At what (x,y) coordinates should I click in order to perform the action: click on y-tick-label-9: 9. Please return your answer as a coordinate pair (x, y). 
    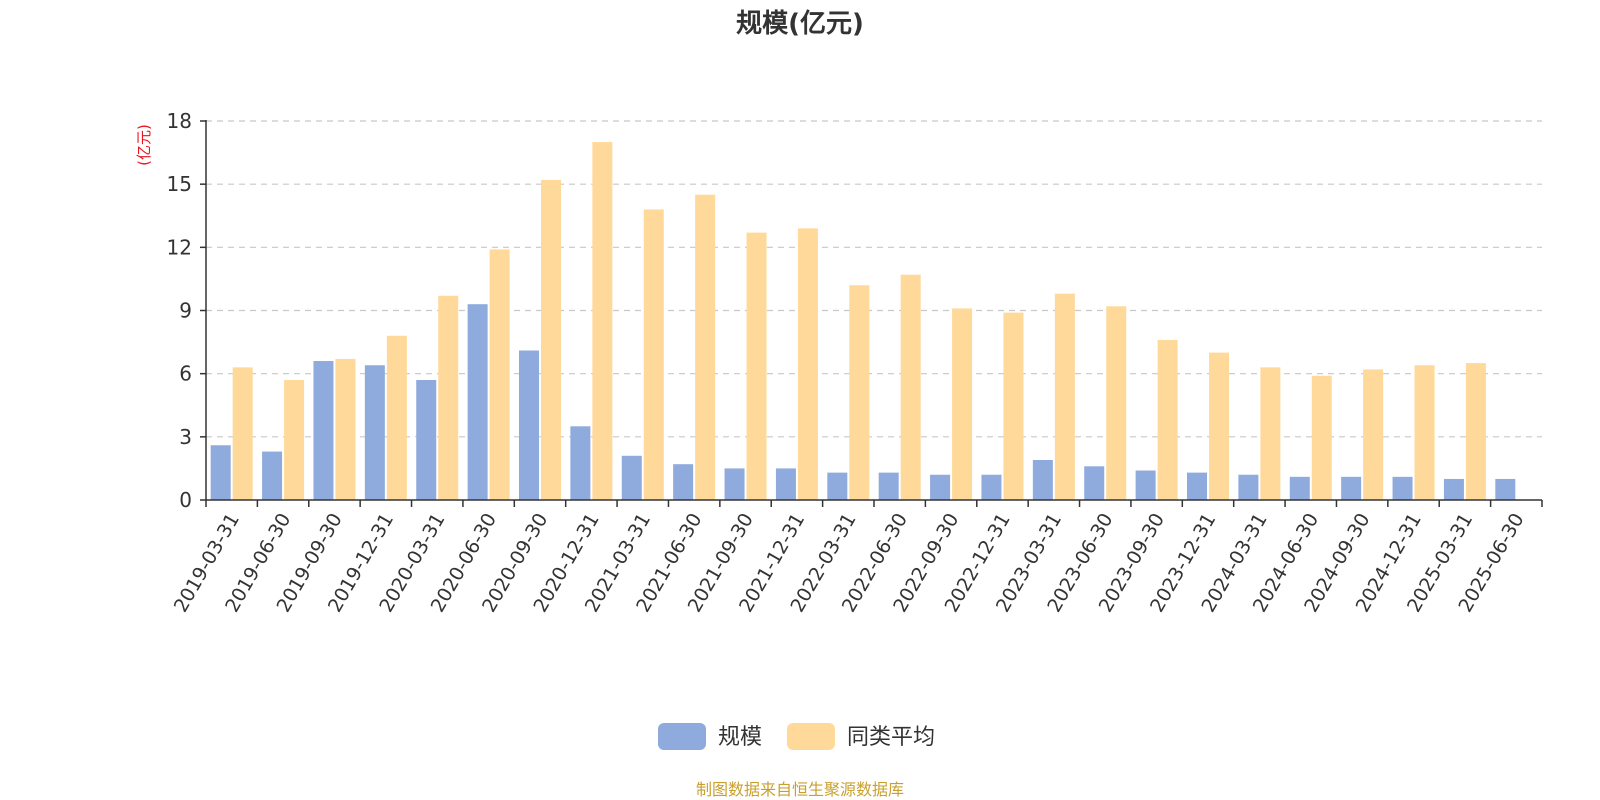
    Looking at the image, I should click on (185, 311).